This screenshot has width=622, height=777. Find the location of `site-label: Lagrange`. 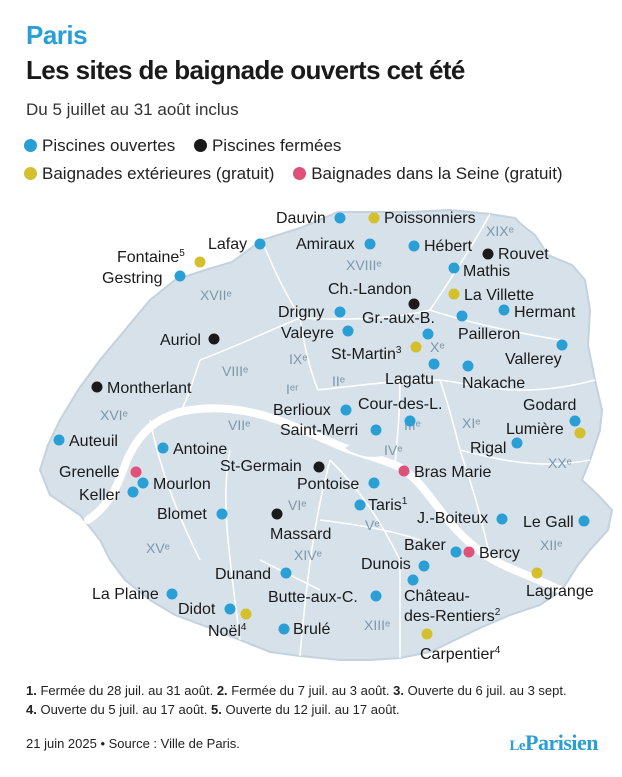

site-label: Lagrange is located at coordinates (560, 591).